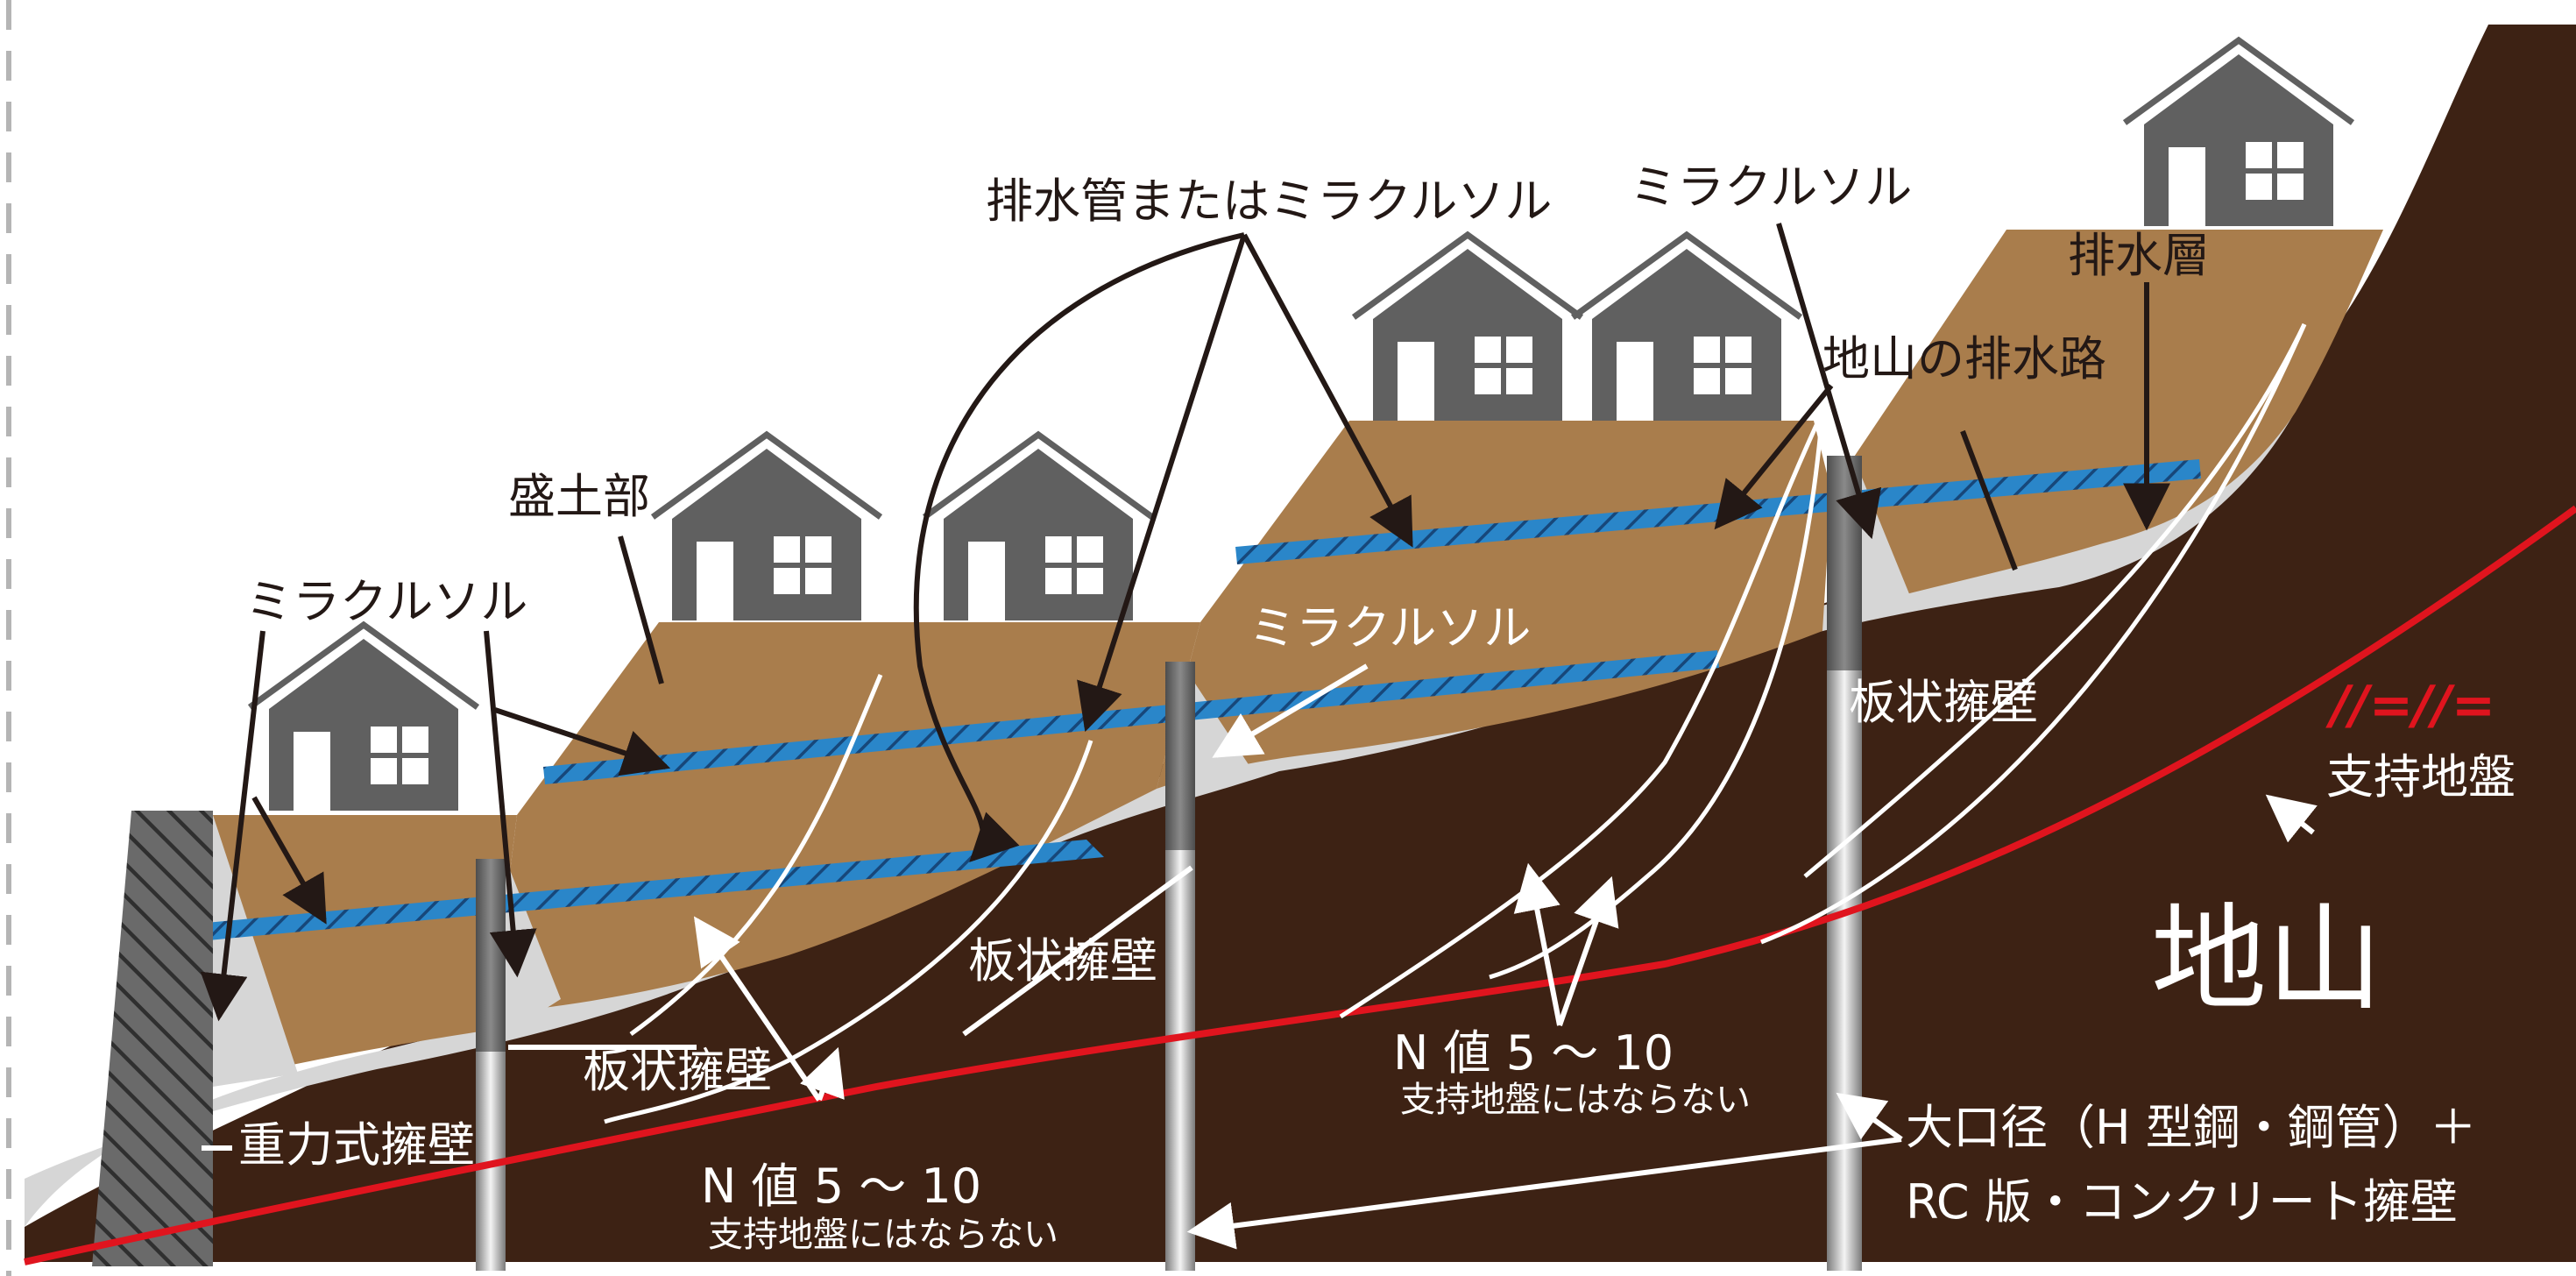  What do you see at coordinates (1771, 187) in the screenshot?
I see `label-miracle-top: ミラクルソル` at bounding box center [1771, 187].